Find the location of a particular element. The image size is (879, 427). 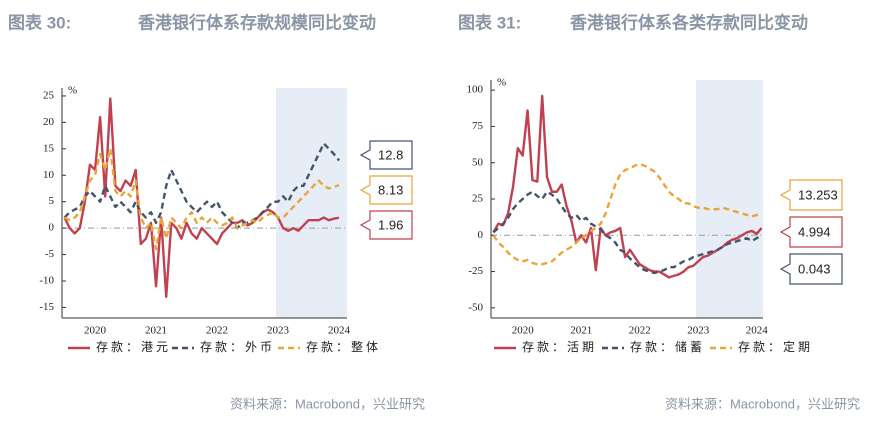

legend-label: 存款：定期 is located at coordinates (775, 346).